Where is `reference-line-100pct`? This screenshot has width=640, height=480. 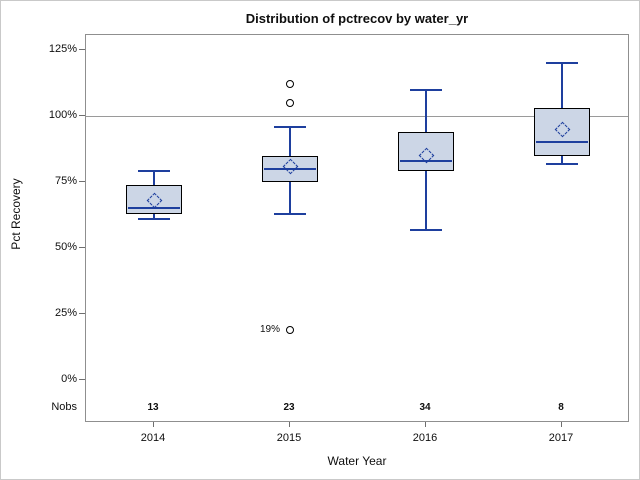 reference-line-100pct is located at coordinates (357, 116).